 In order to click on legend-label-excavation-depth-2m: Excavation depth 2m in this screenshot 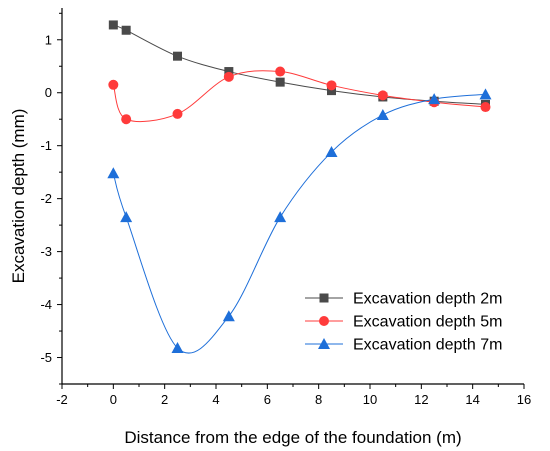, I will do `click(427, 299)`.